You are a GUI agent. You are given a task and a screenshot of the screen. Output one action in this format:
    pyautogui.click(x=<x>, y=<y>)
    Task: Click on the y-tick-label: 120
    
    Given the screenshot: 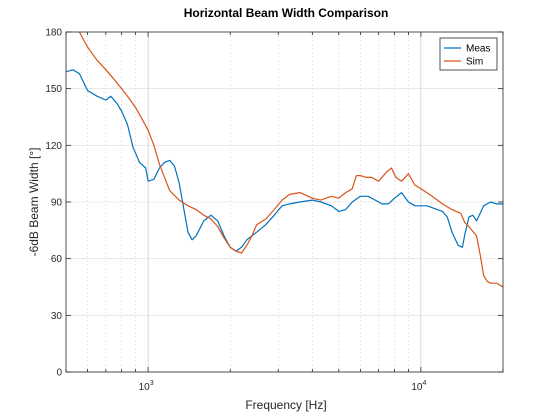 What is the action you would take?
    pyautogui.click(x=53, y=146)
    